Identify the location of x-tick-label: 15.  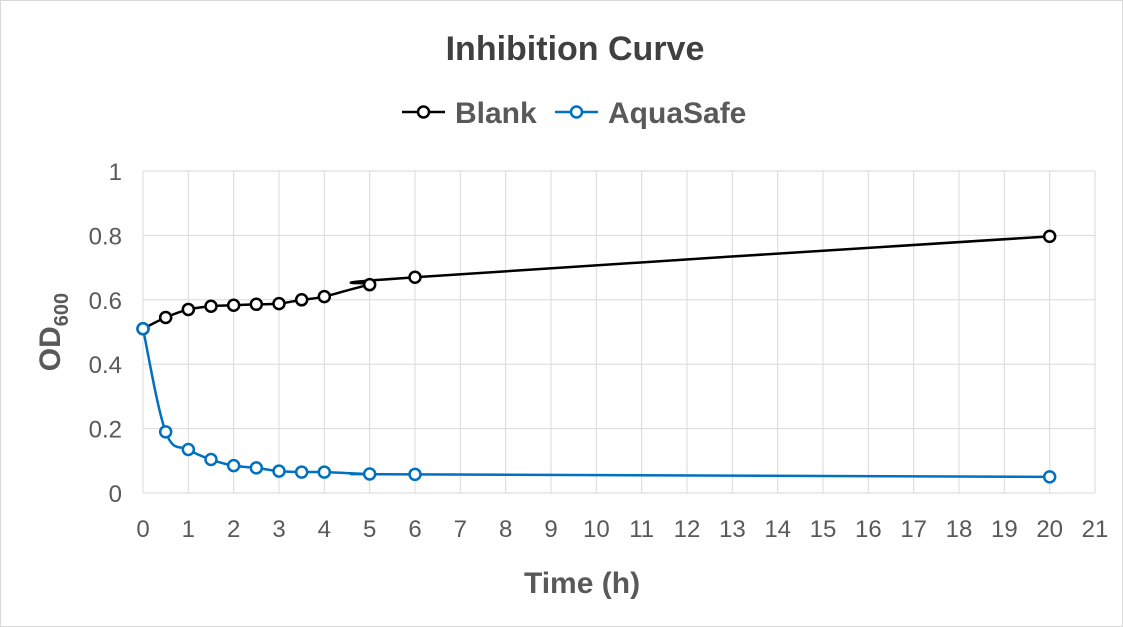
(823, 529).